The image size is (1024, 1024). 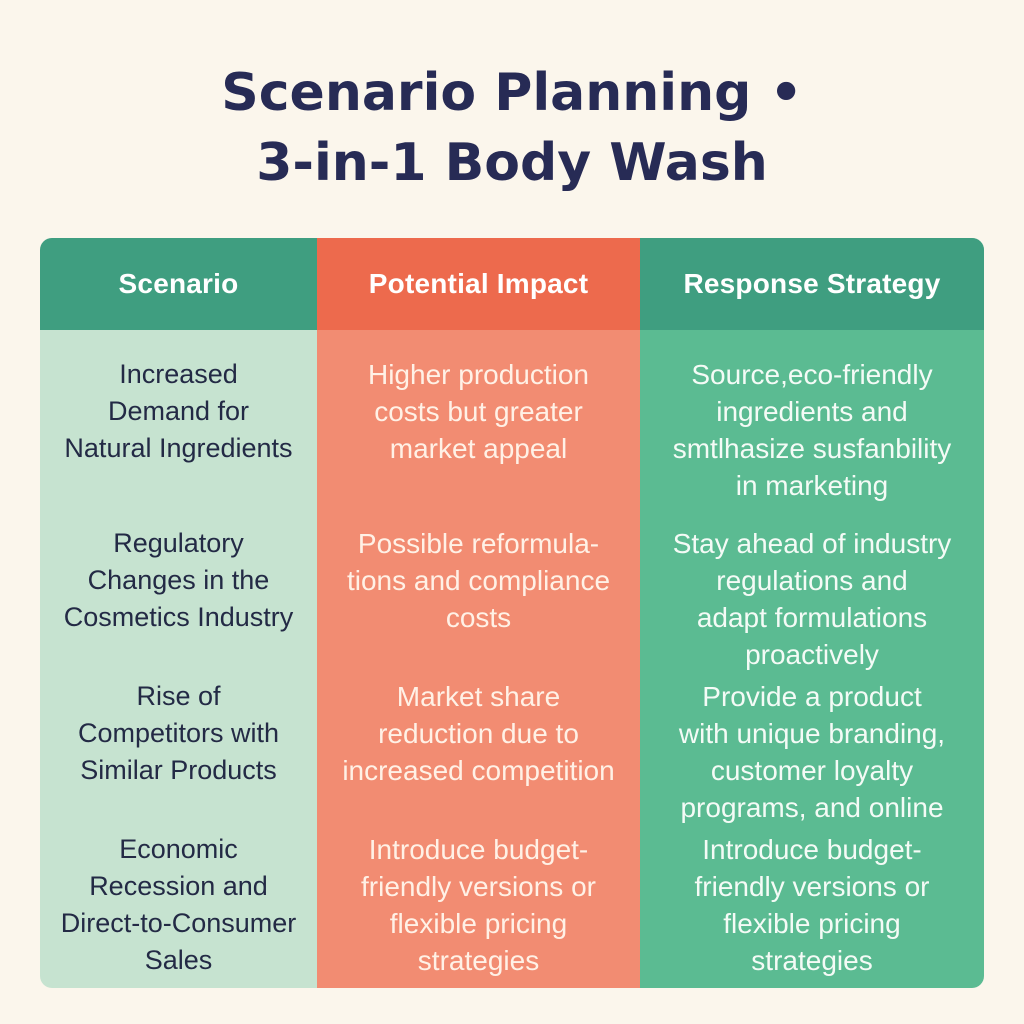 What do you see at coordinates (478, 284) in the screenshot?
I see `impact-header: Potential Impact` at bounding box center [478, 284].